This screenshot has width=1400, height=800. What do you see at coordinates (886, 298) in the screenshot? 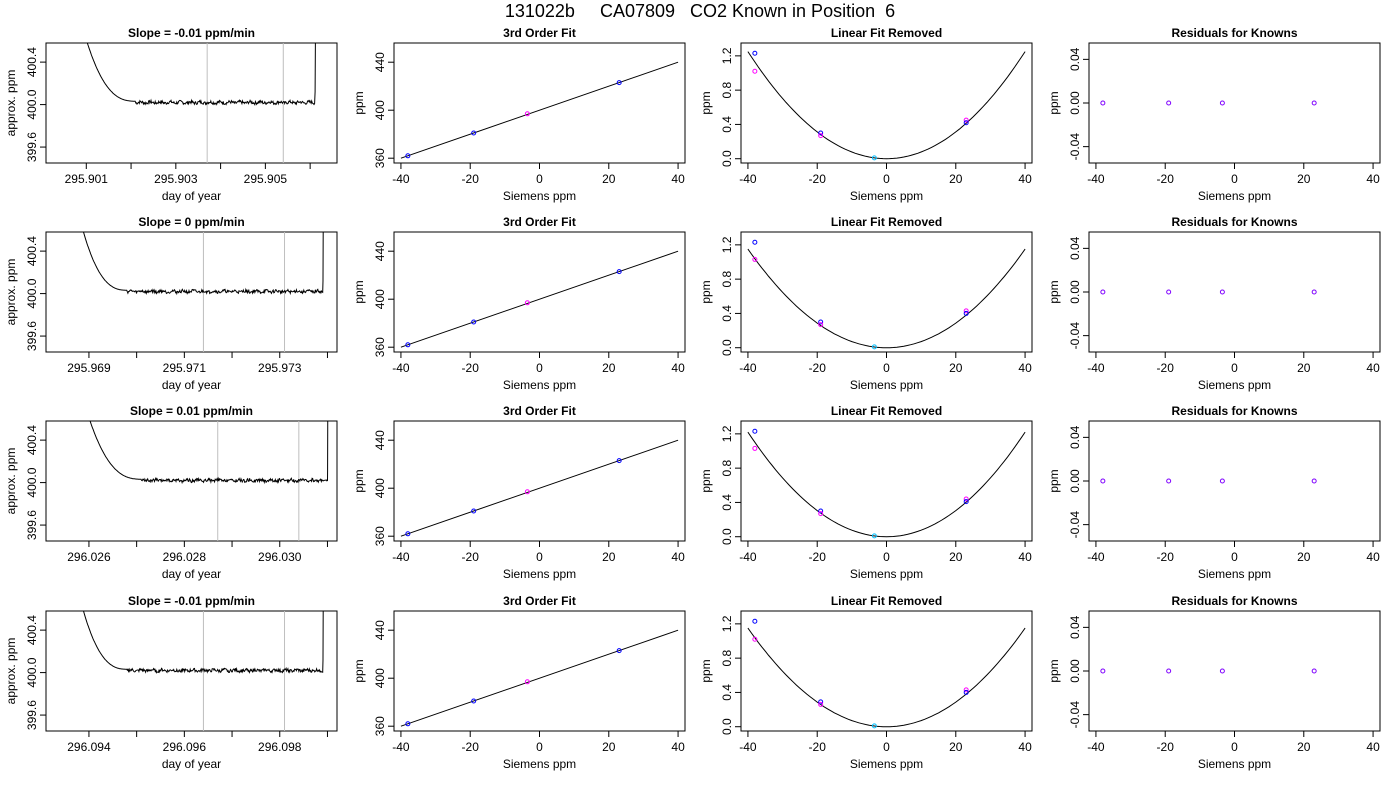
I see `fit-curve` at bounding box center [886, 298].